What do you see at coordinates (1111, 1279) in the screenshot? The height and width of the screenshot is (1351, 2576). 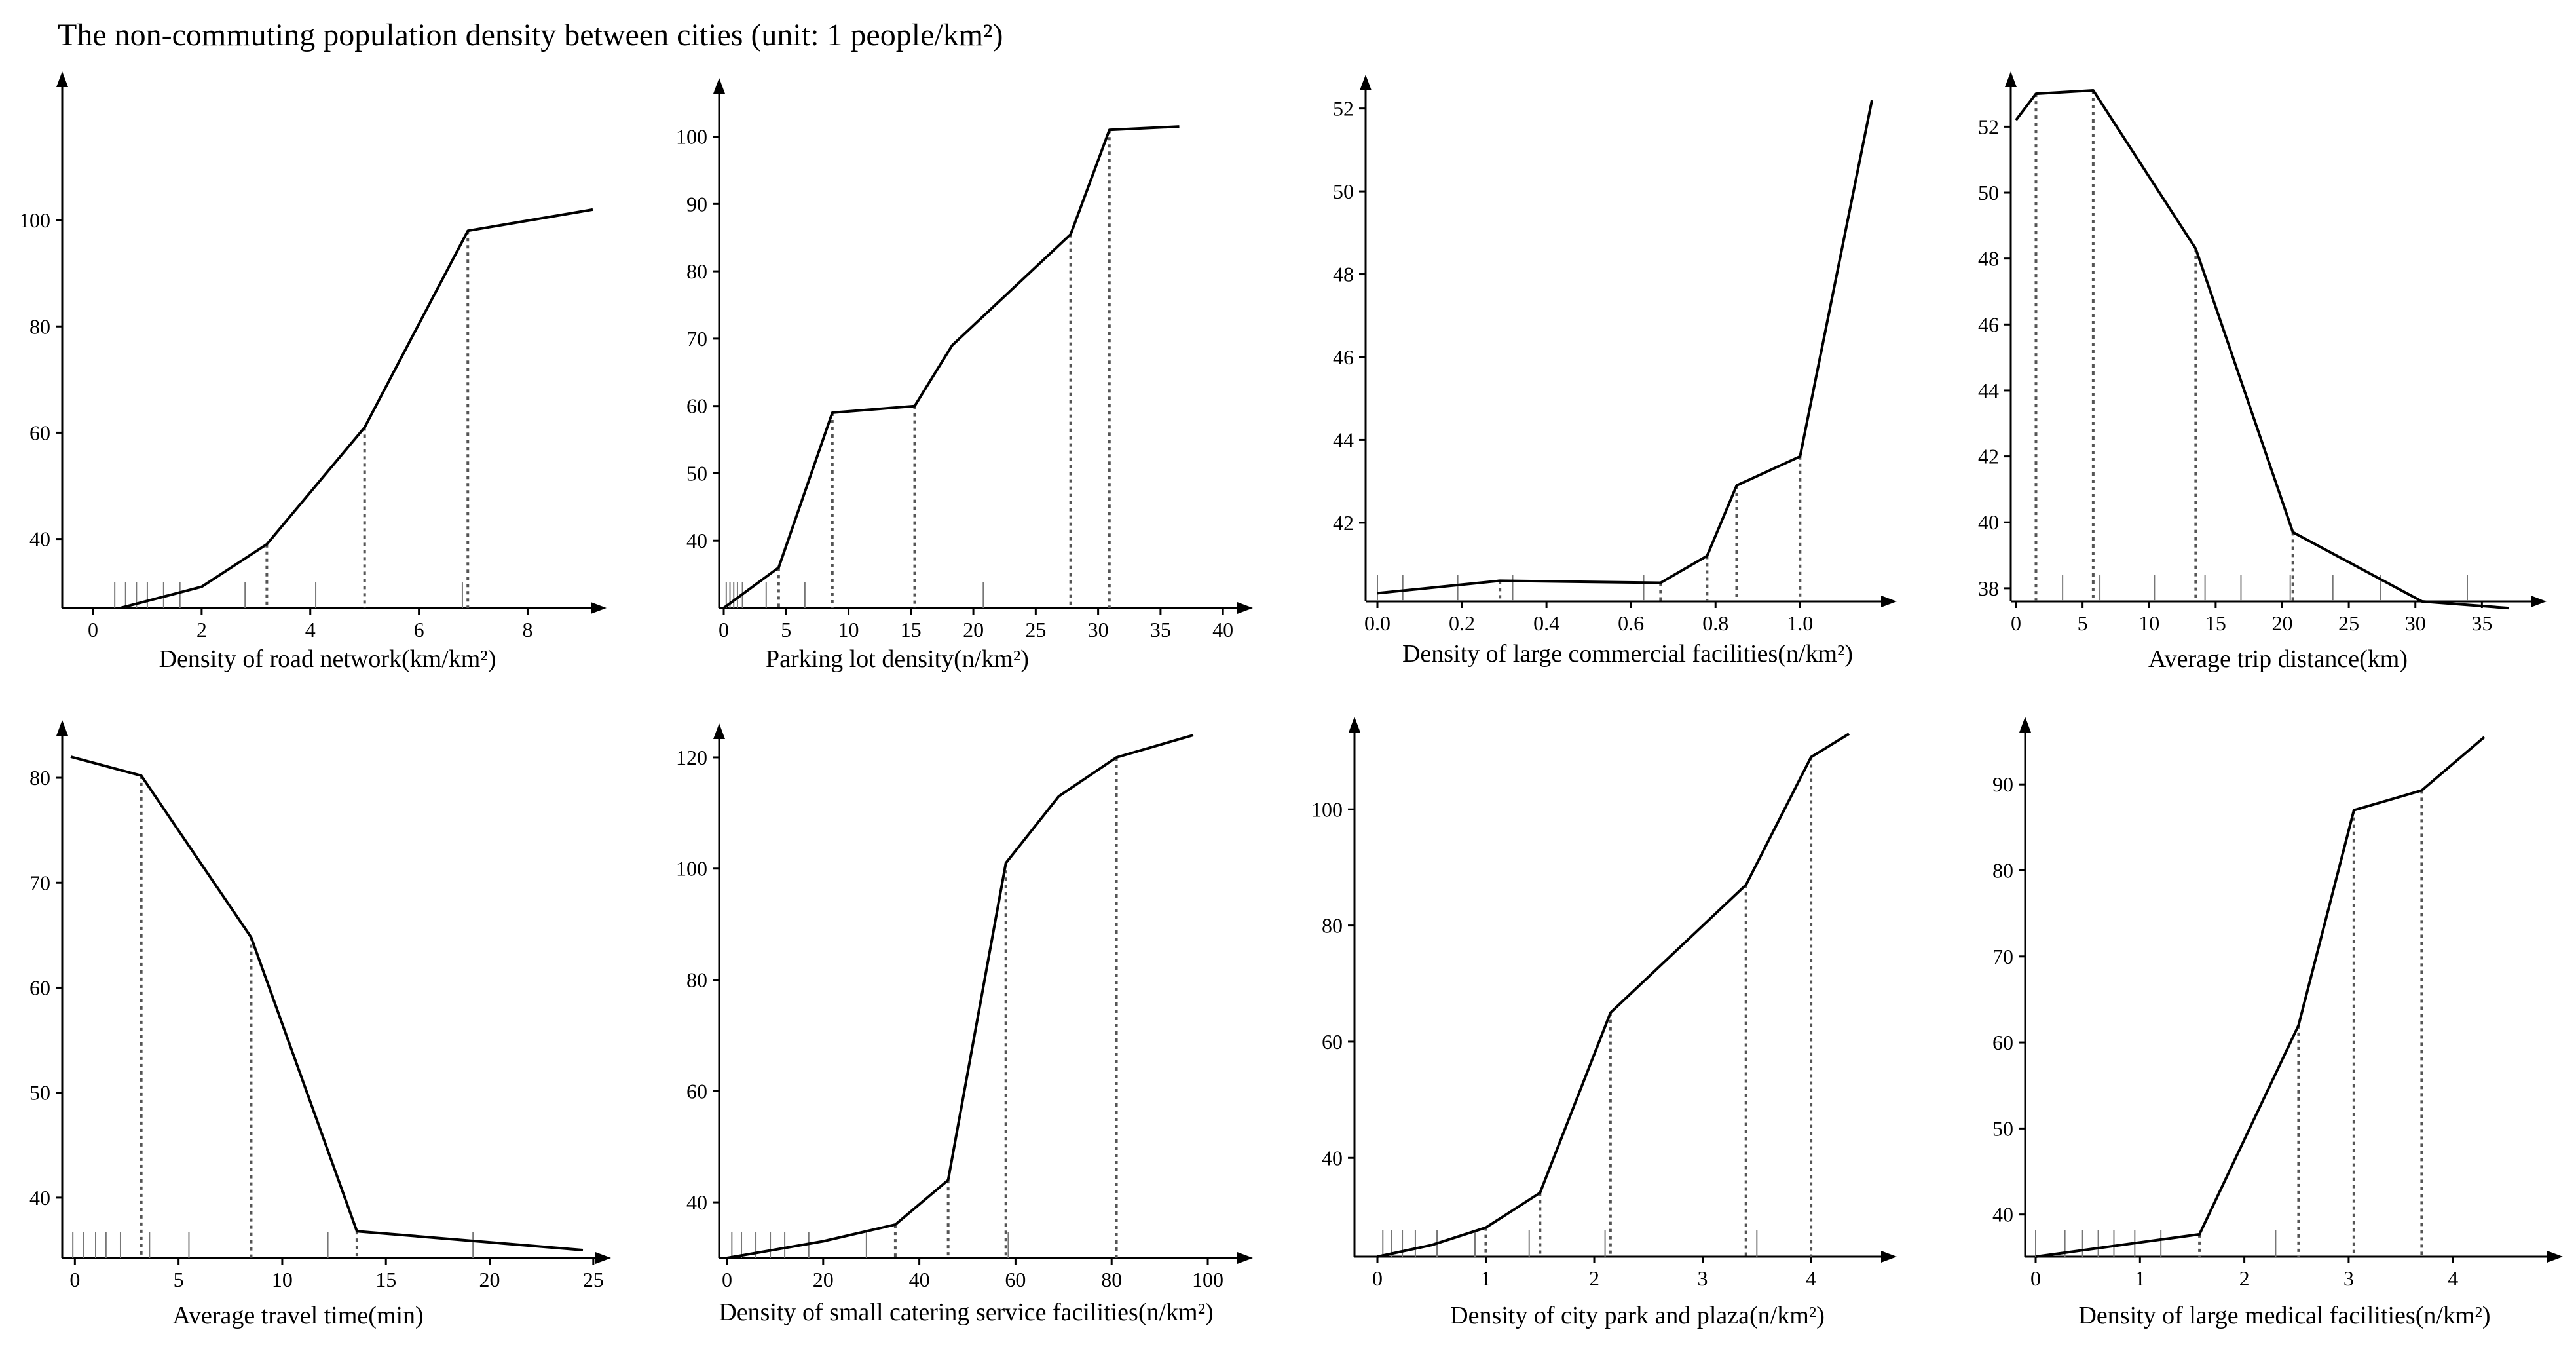 I see `x-tick-label: 80` at bounding box center [1111, 1279].